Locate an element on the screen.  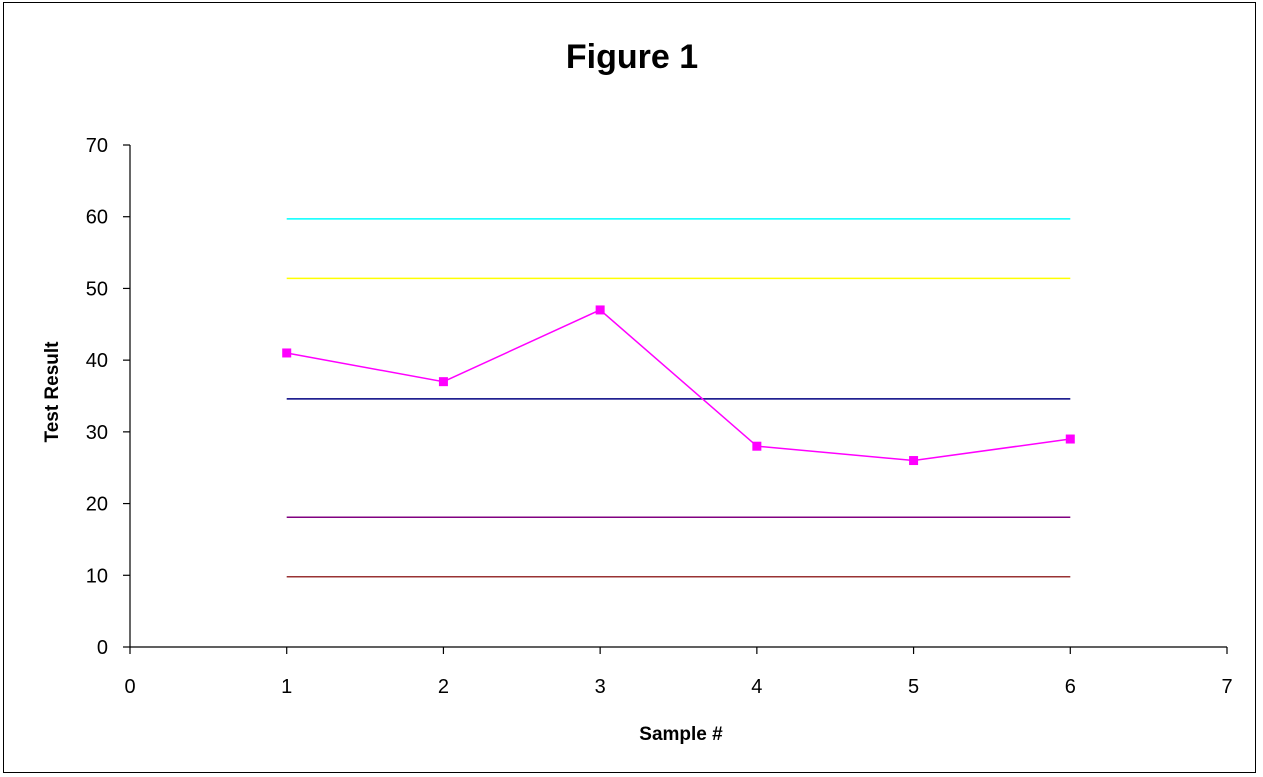
y-tick-label: 50 is located at coordinates (97, 289).